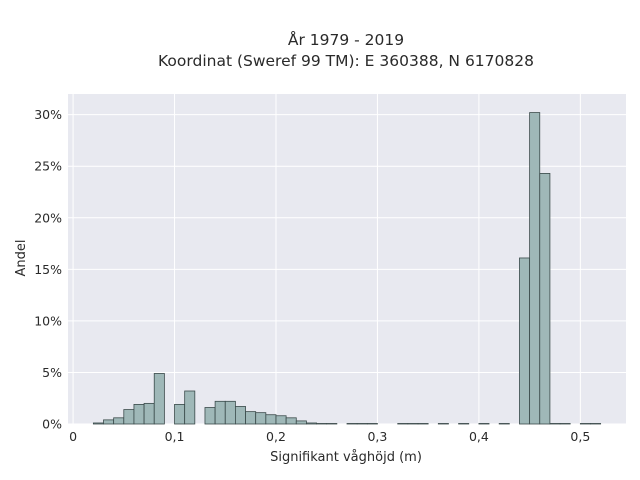 The width and height of the screenshot is (640, 480). Describe the element at coordinates (73, 436) in the screenshot. I see `x-tick-label: 0` at that location.